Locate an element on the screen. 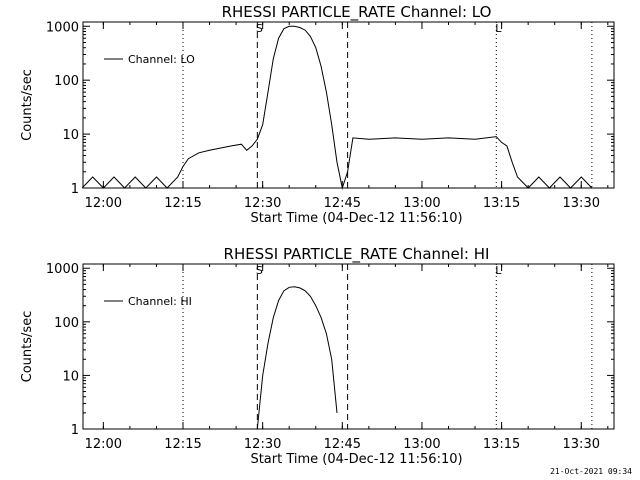 The image size is (640, 480). legend-entry: Channel: LO is located at coordinates (161, 59).